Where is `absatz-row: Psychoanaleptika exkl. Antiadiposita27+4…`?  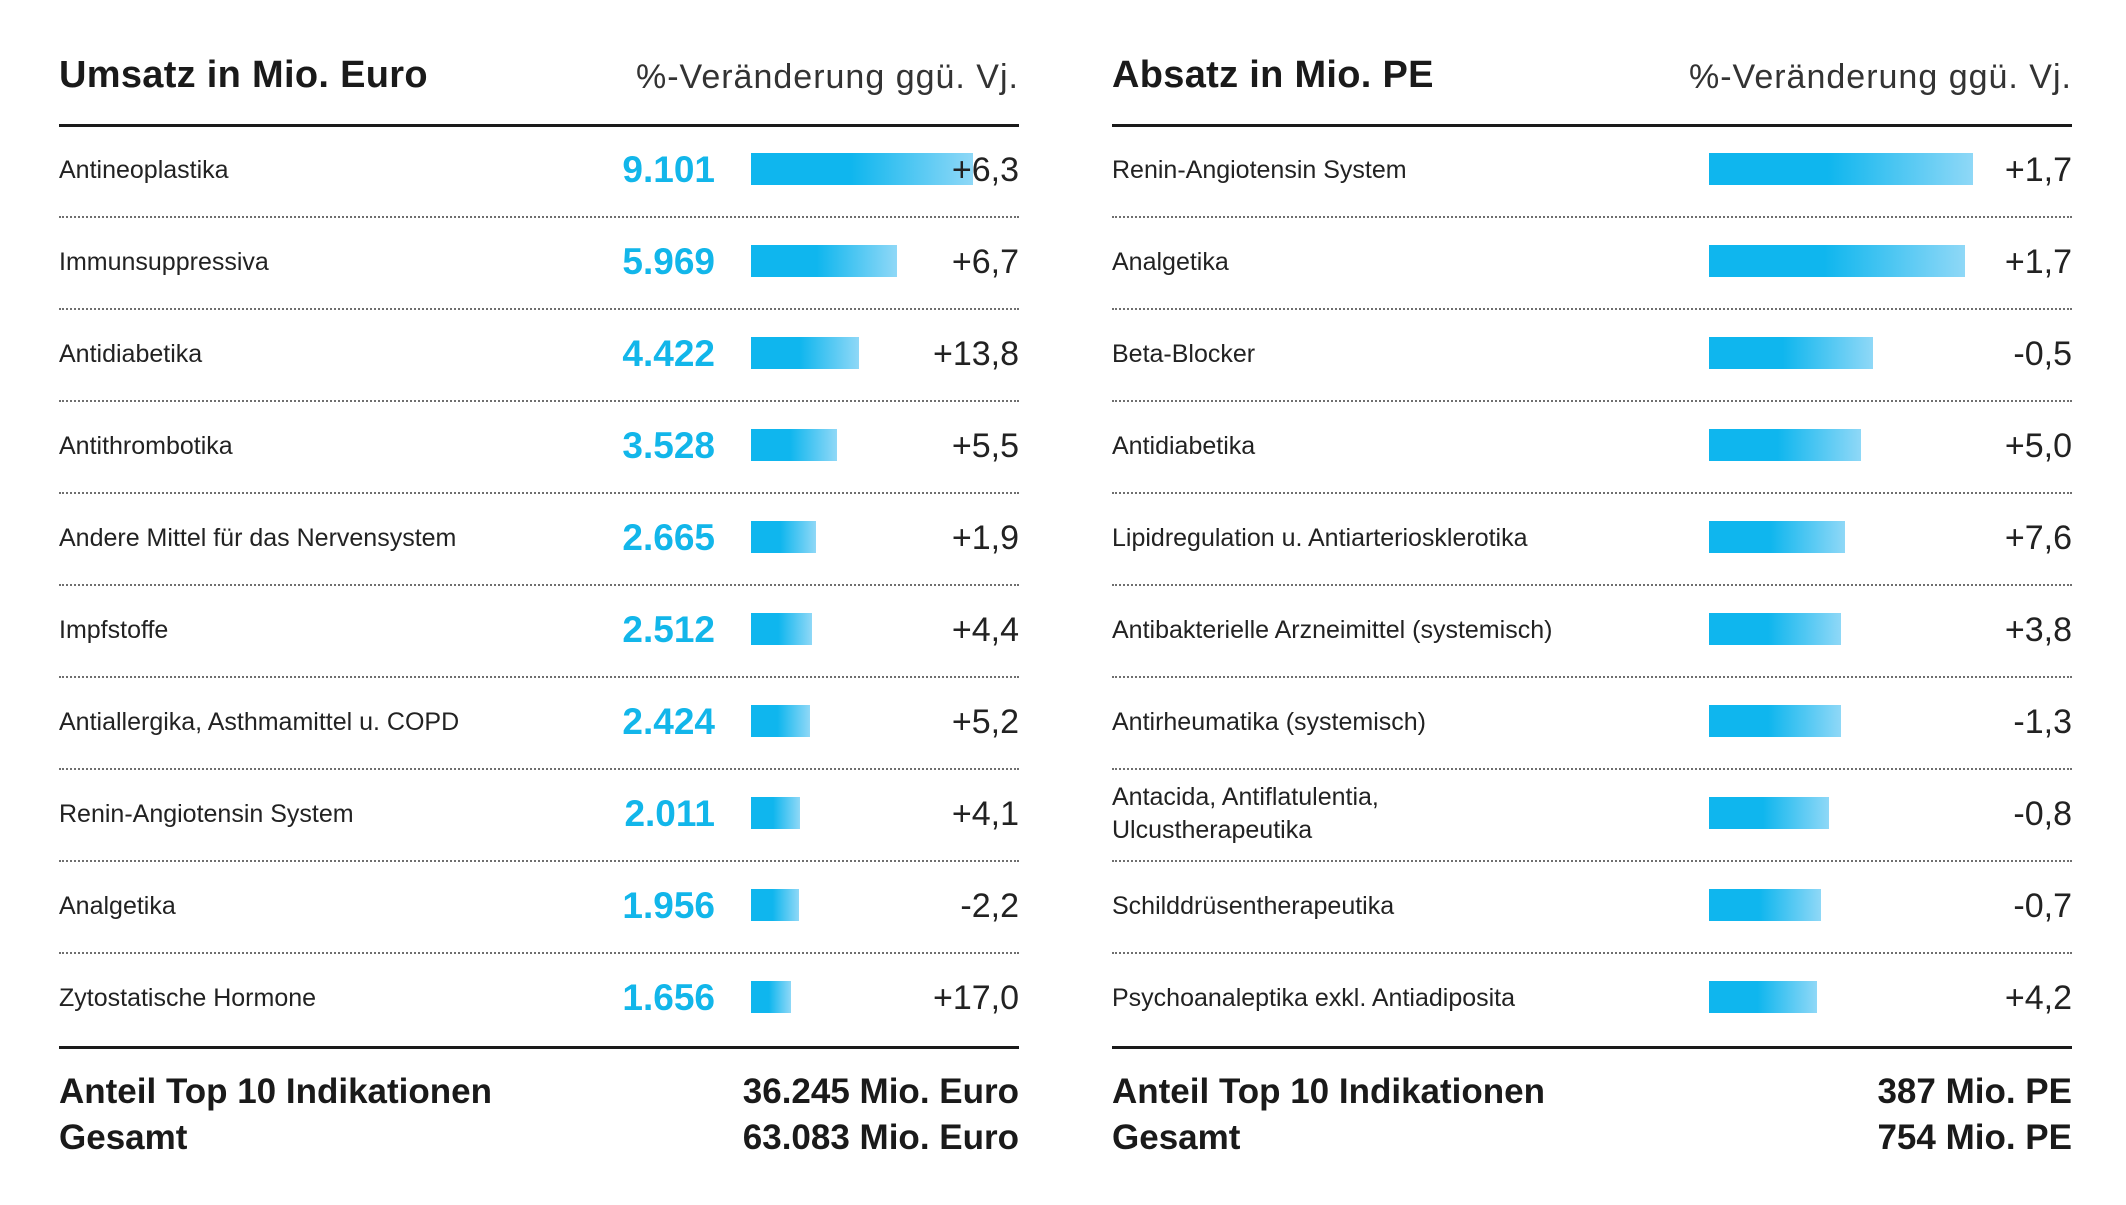 absatz-row: Psychoanaleptika exkl. Antiadiposita27+4… is located at coordinates (1592, 998).